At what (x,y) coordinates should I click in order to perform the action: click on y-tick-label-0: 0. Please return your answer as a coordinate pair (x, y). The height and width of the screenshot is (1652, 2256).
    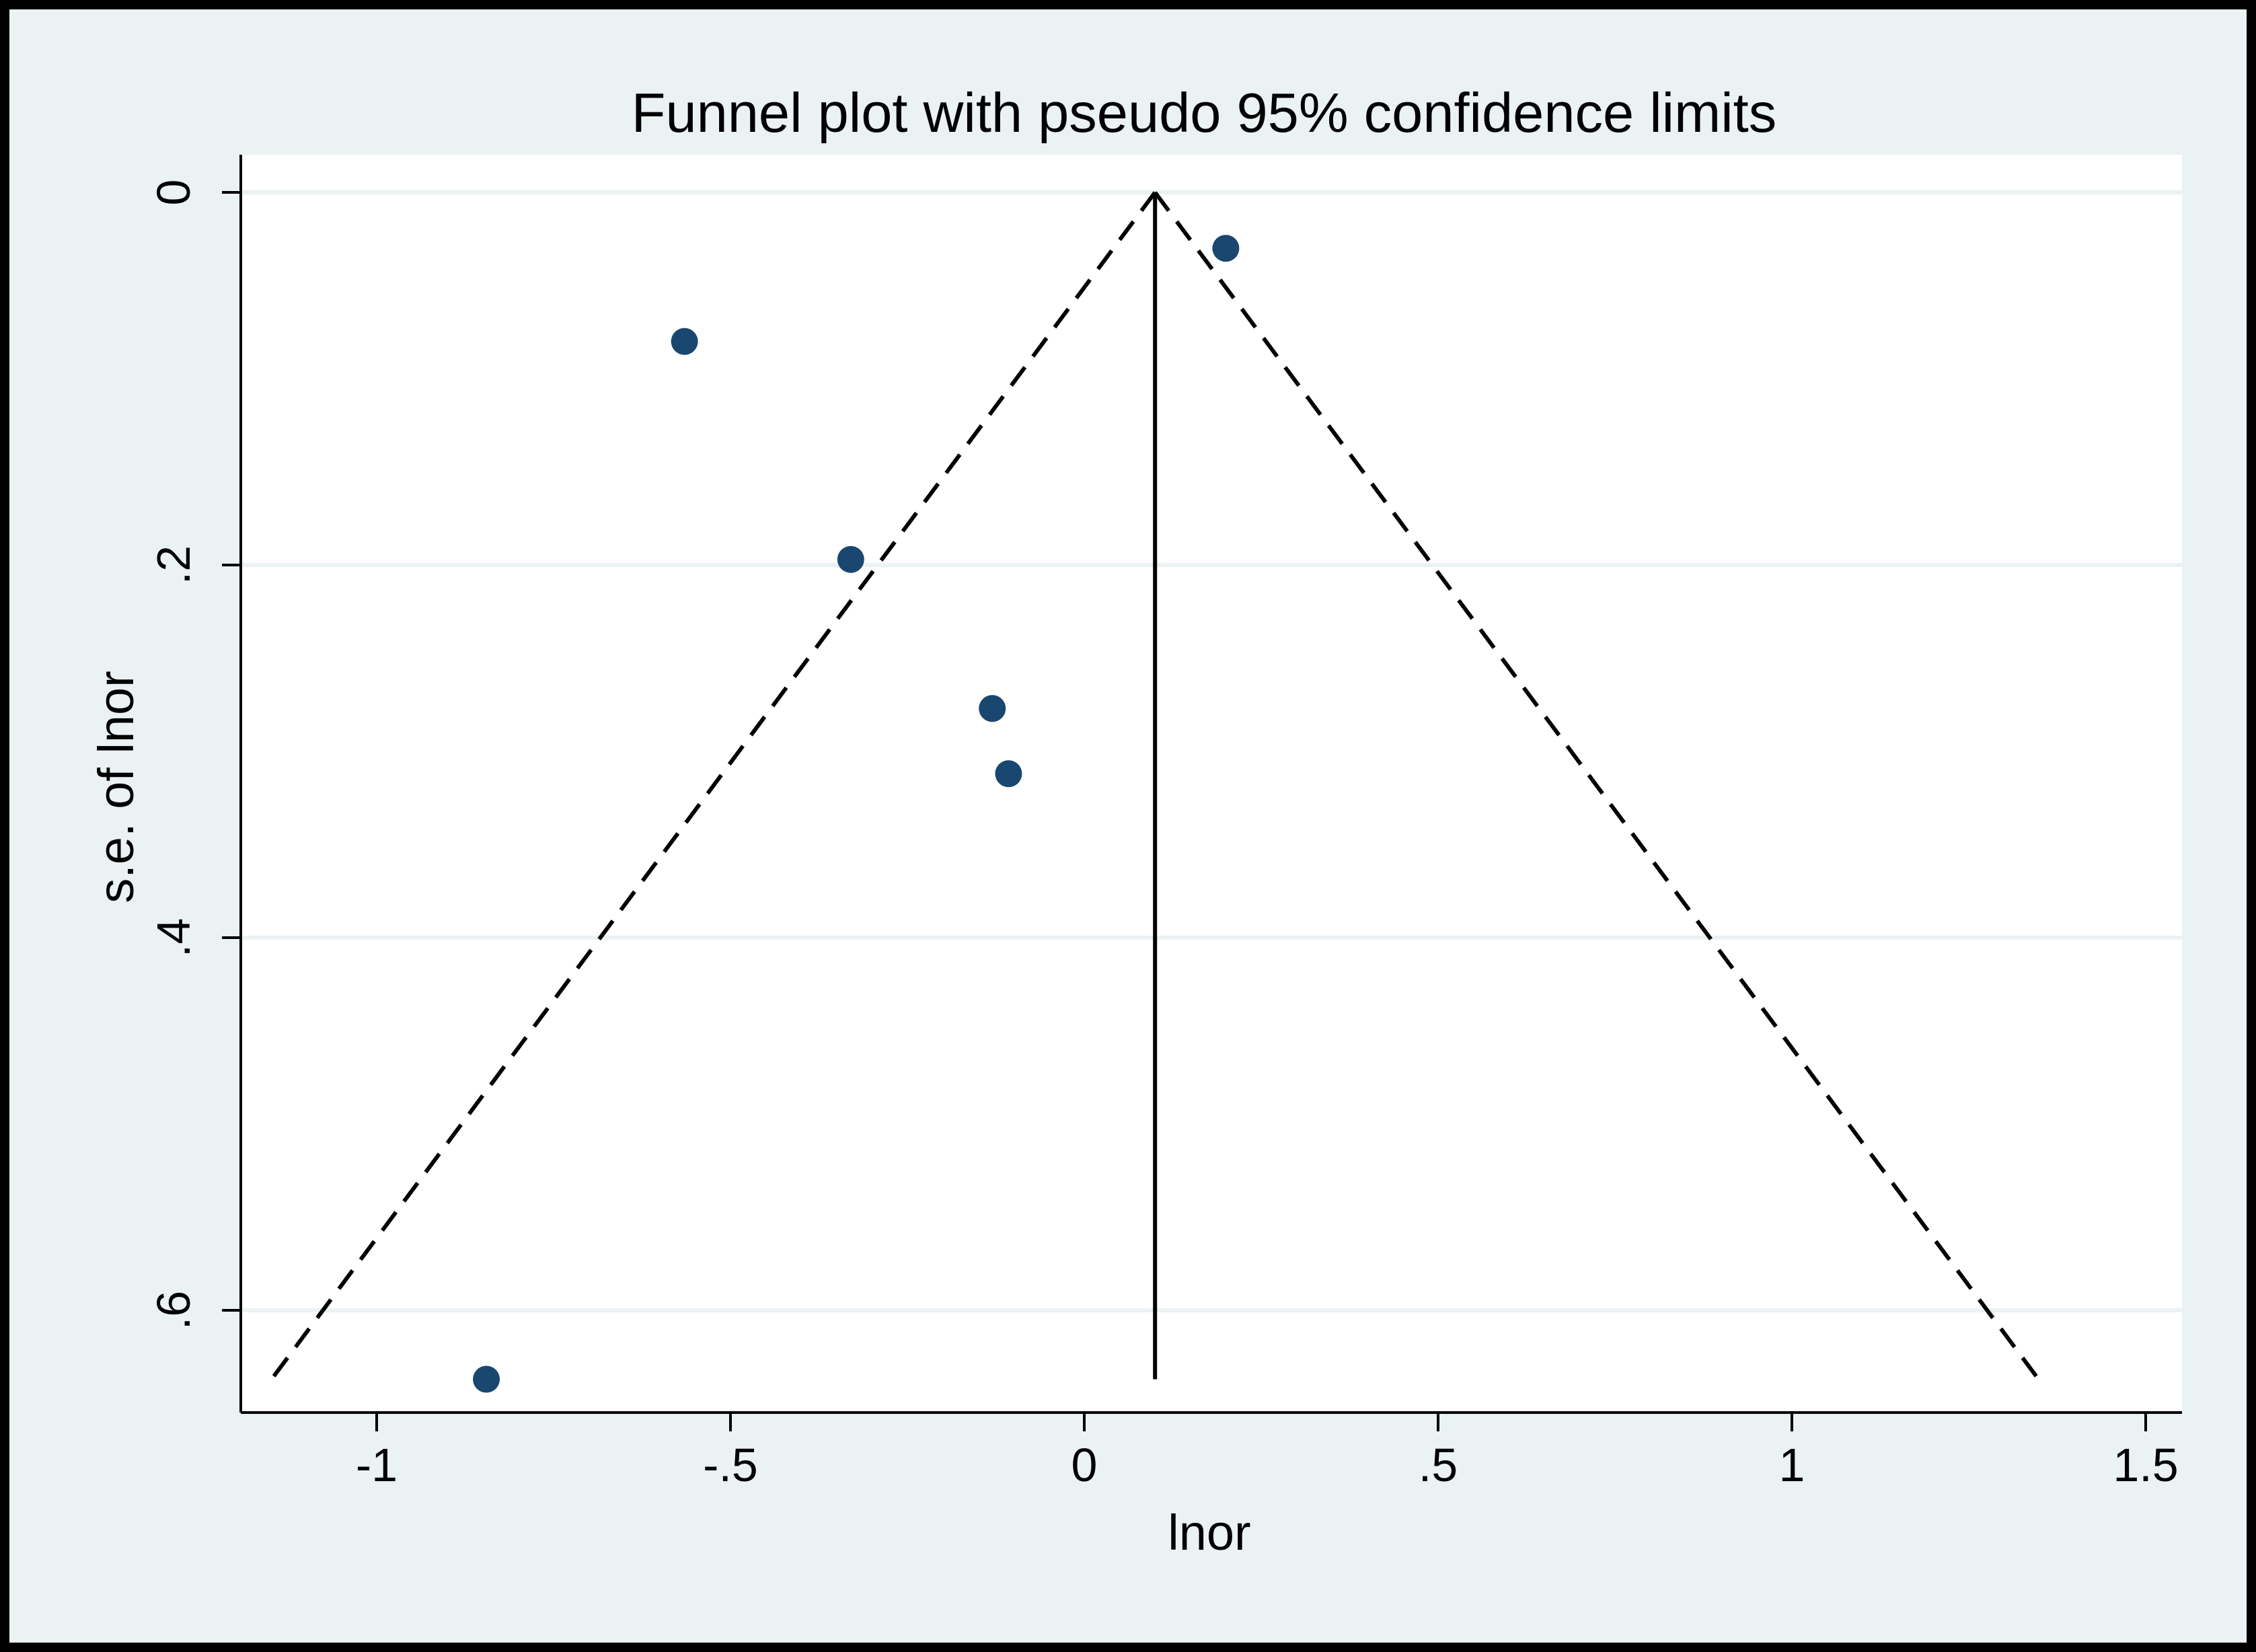
    Looking at the image, I should click on (173, 193).